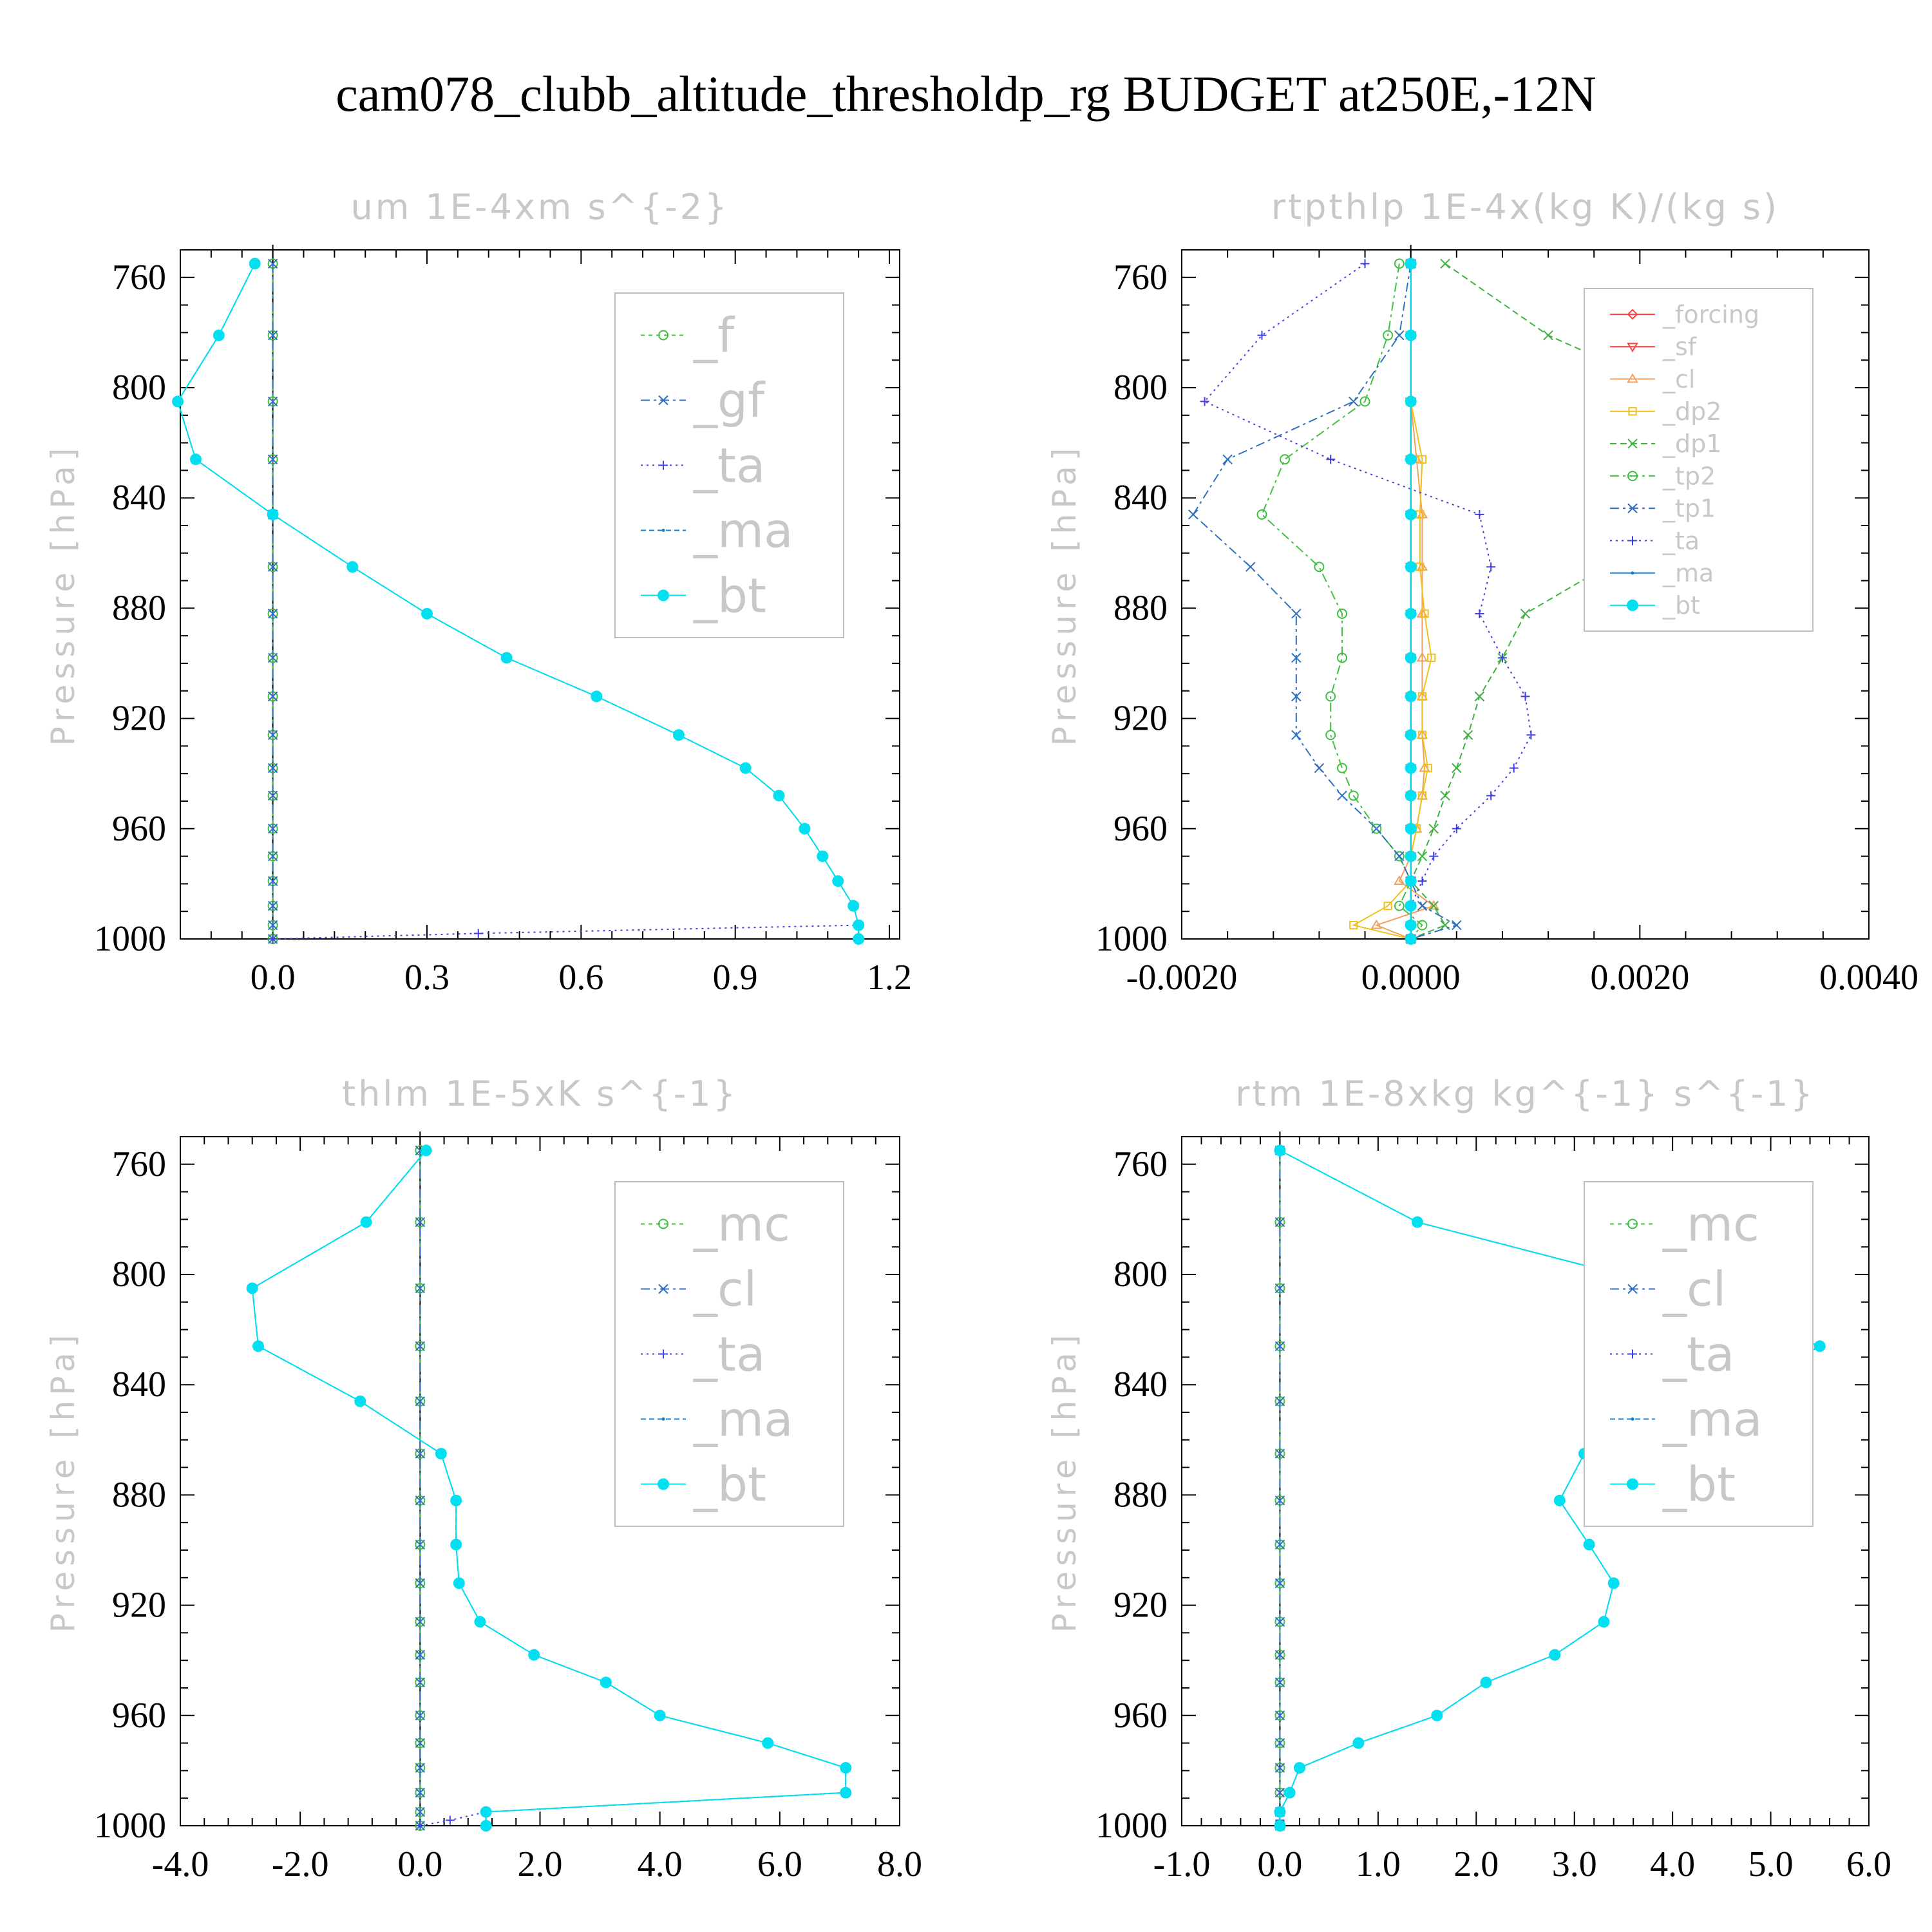  What do you see at coordinates (1140, 388) in the screenshot?
I see `y-tick-label: 800` at bounding box center [1140, 388].